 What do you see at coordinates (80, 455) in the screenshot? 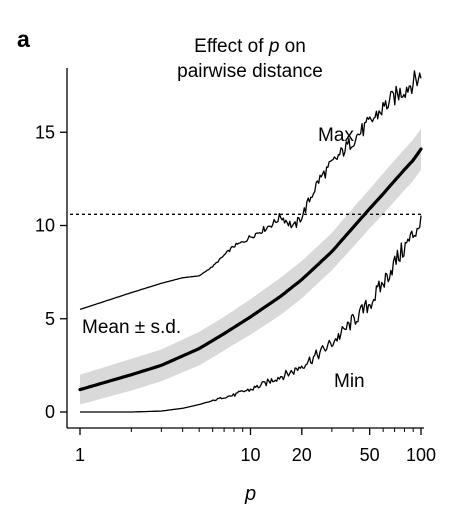
I see `x-tick-label: 1` at bounding box center [80, 455].